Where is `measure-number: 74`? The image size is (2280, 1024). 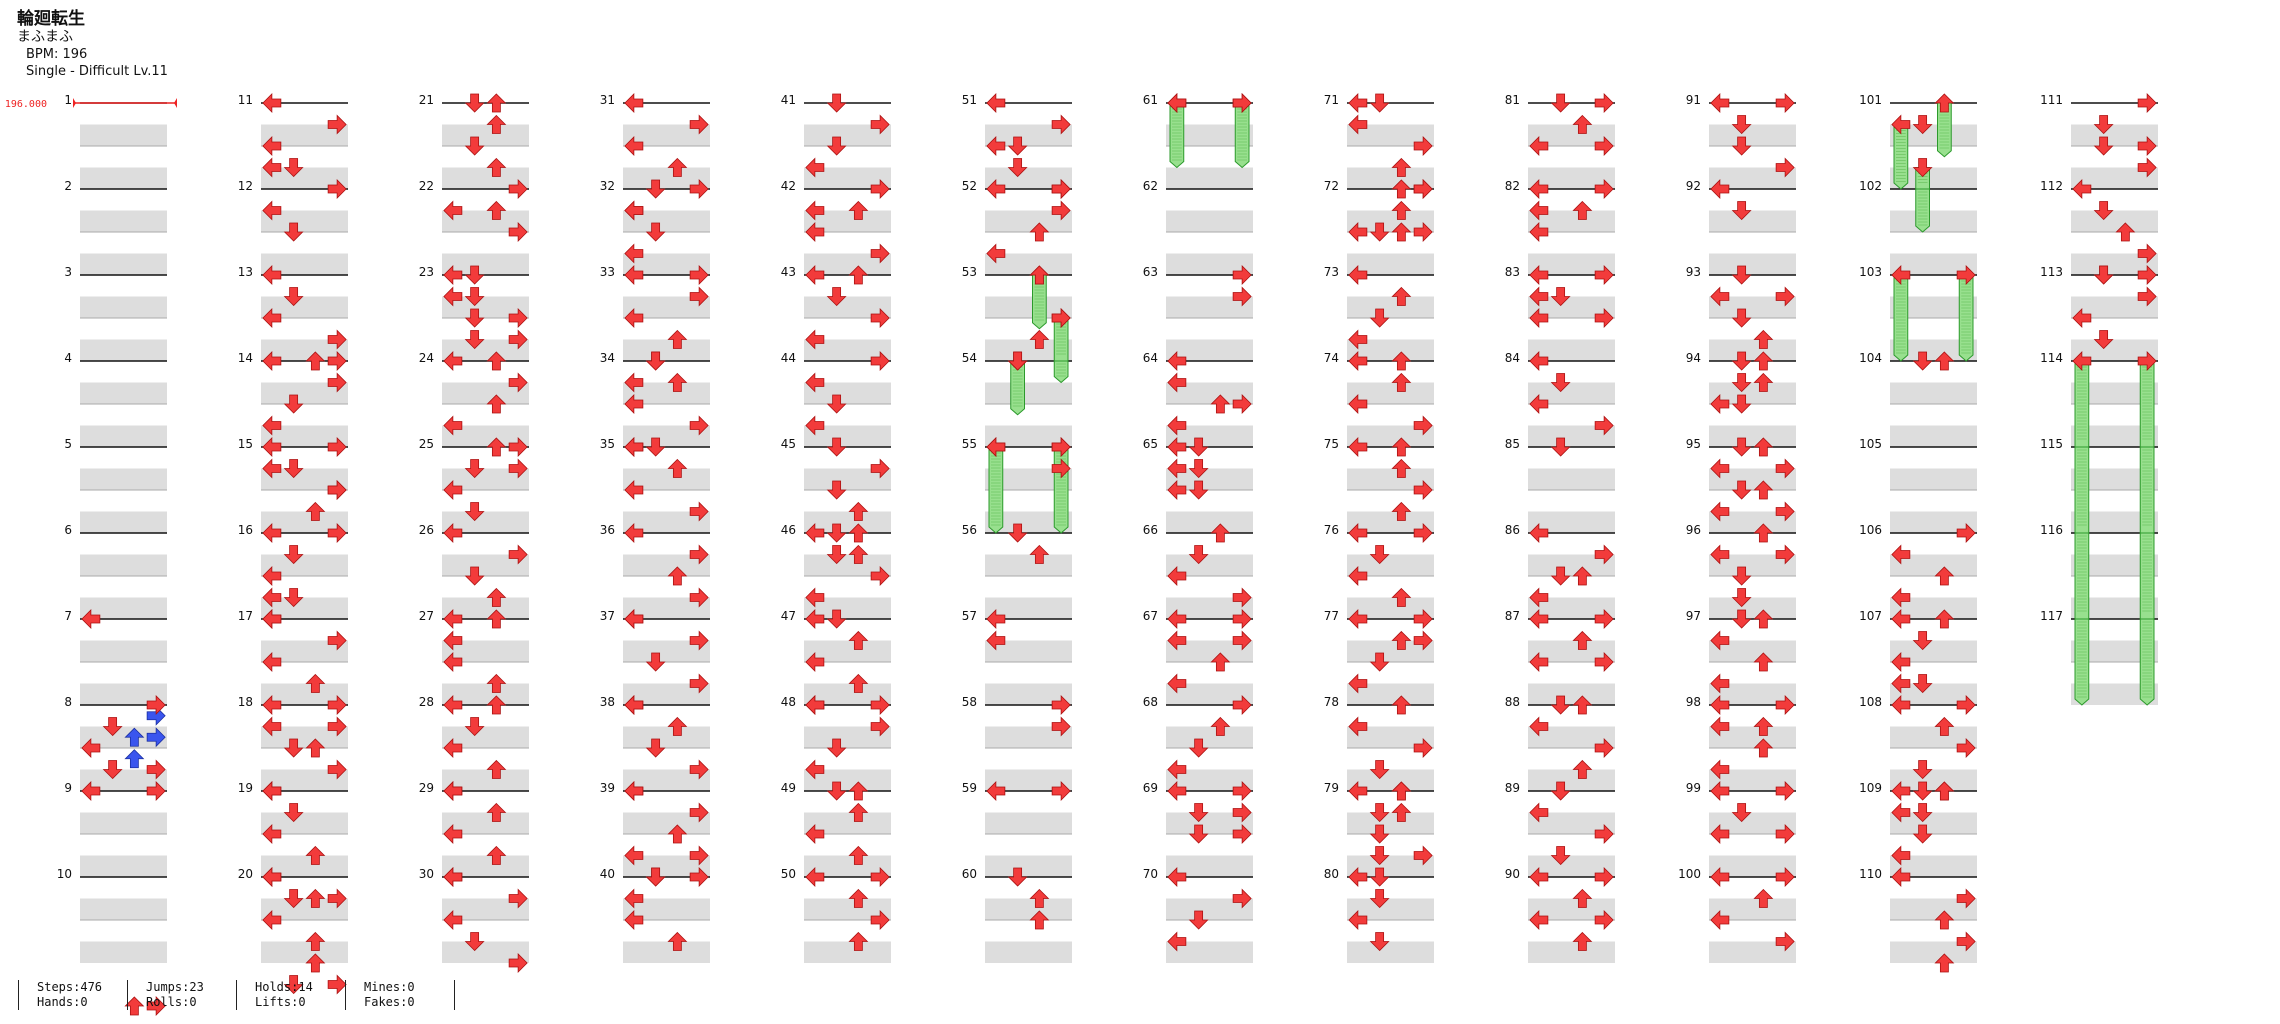
measure-number: 74 is located at coordinates (1331, 358).